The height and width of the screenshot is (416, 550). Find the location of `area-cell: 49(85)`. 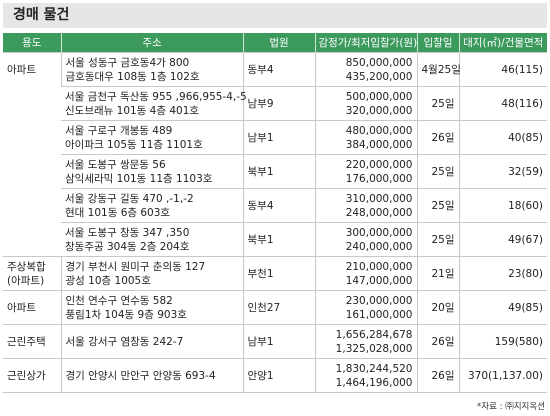

area-cell: 49(85) is located at coordinates (502, 307).